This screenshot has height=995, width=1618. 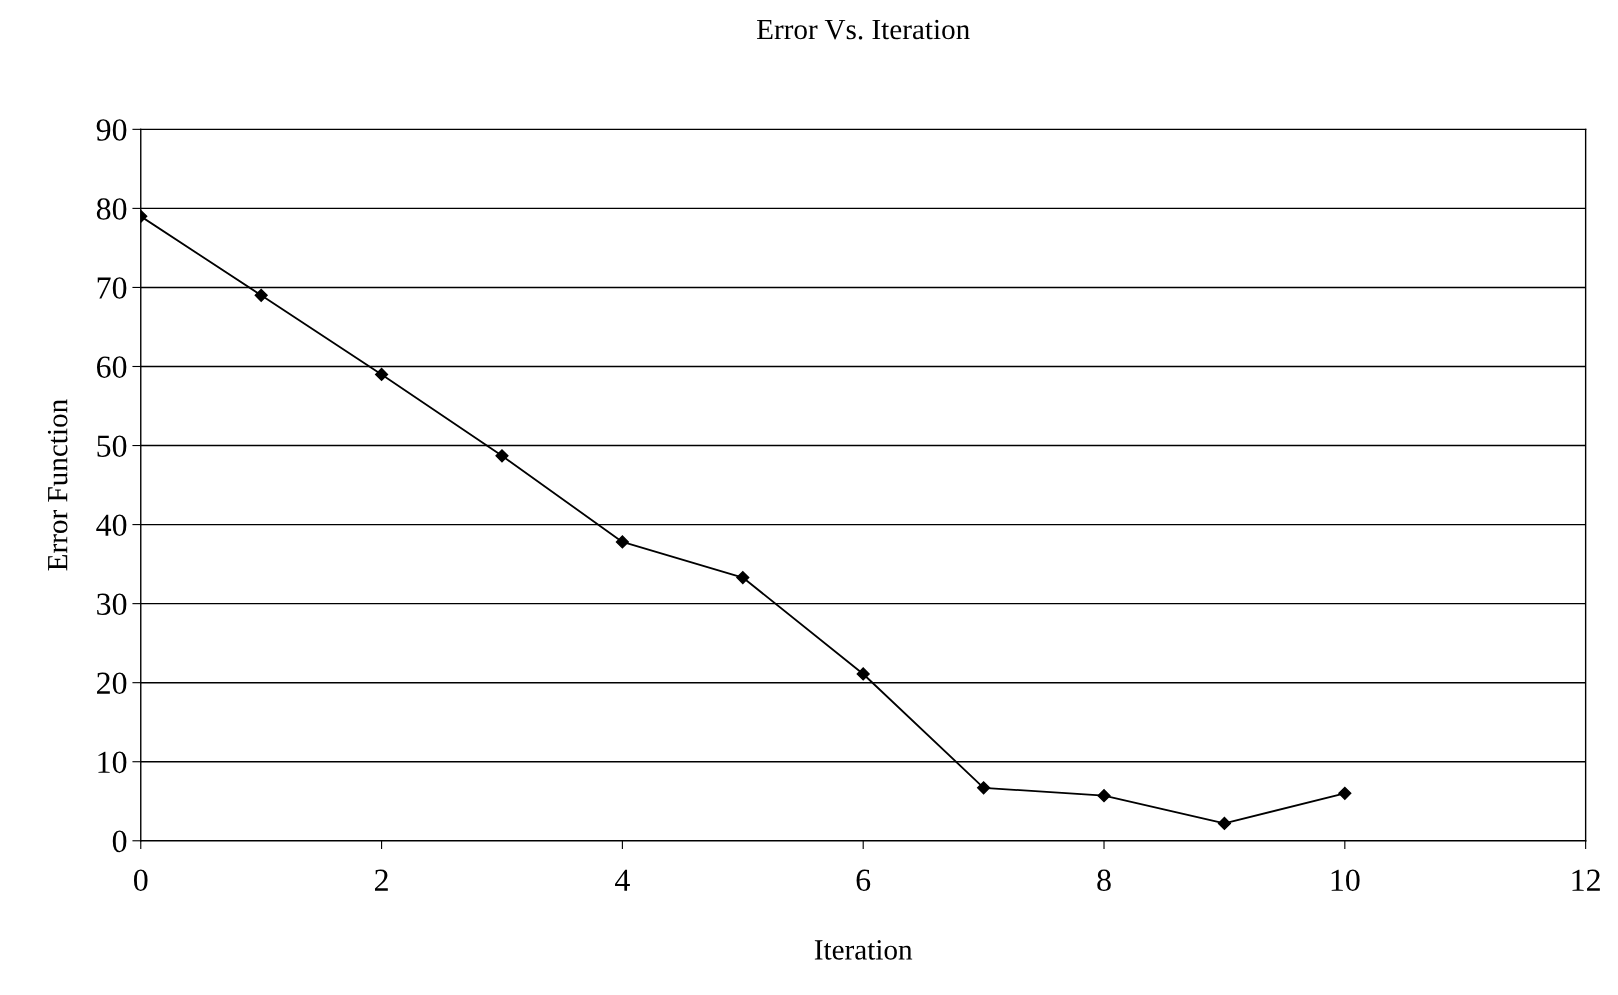 What do you see at coordinates (111, 525) in the screenshot?
I see `y-tick-label: 40` at bounding box center [111, 525].